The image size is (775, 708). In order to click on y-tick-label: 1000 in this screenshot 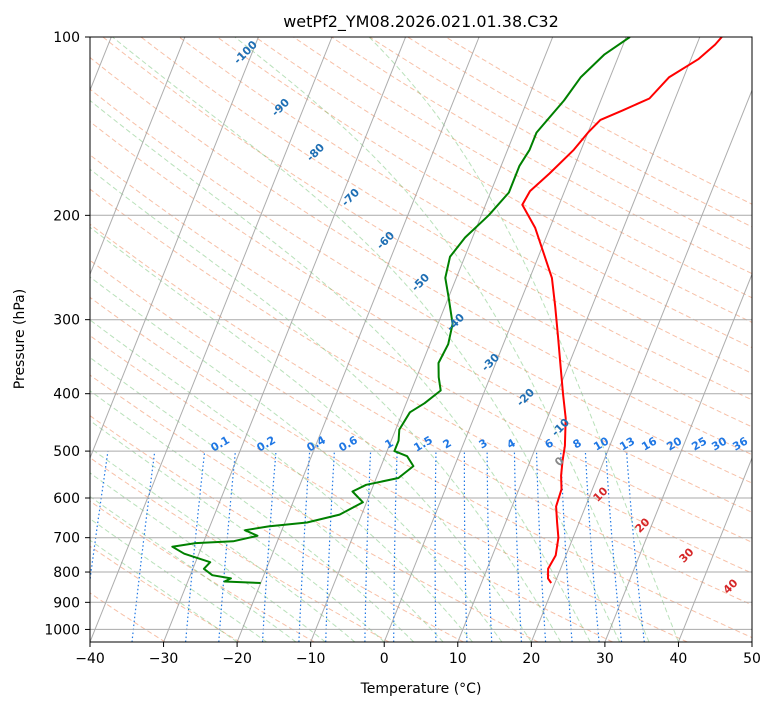, I will do `click(62, 630)`.